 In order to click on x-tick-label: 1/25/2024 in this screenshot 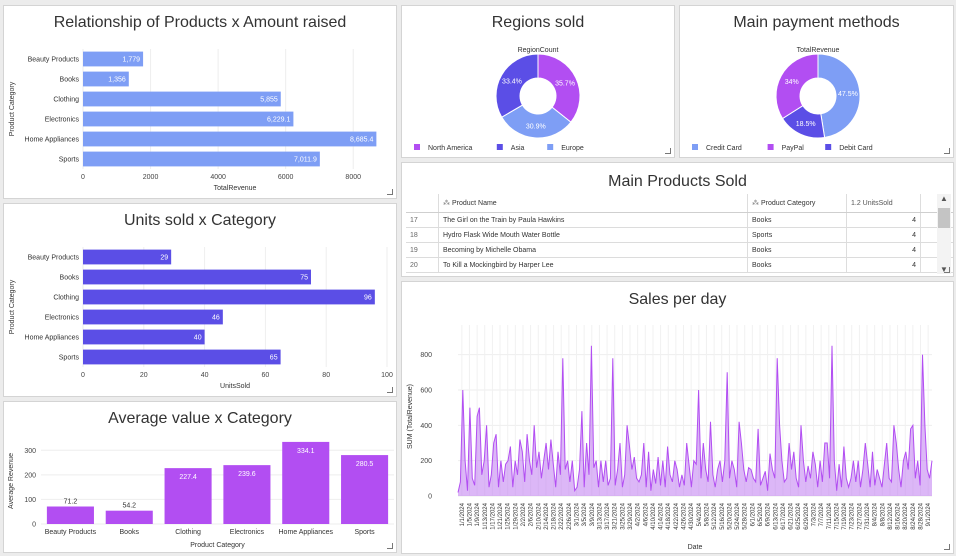, I will do `click(509, 515)`.